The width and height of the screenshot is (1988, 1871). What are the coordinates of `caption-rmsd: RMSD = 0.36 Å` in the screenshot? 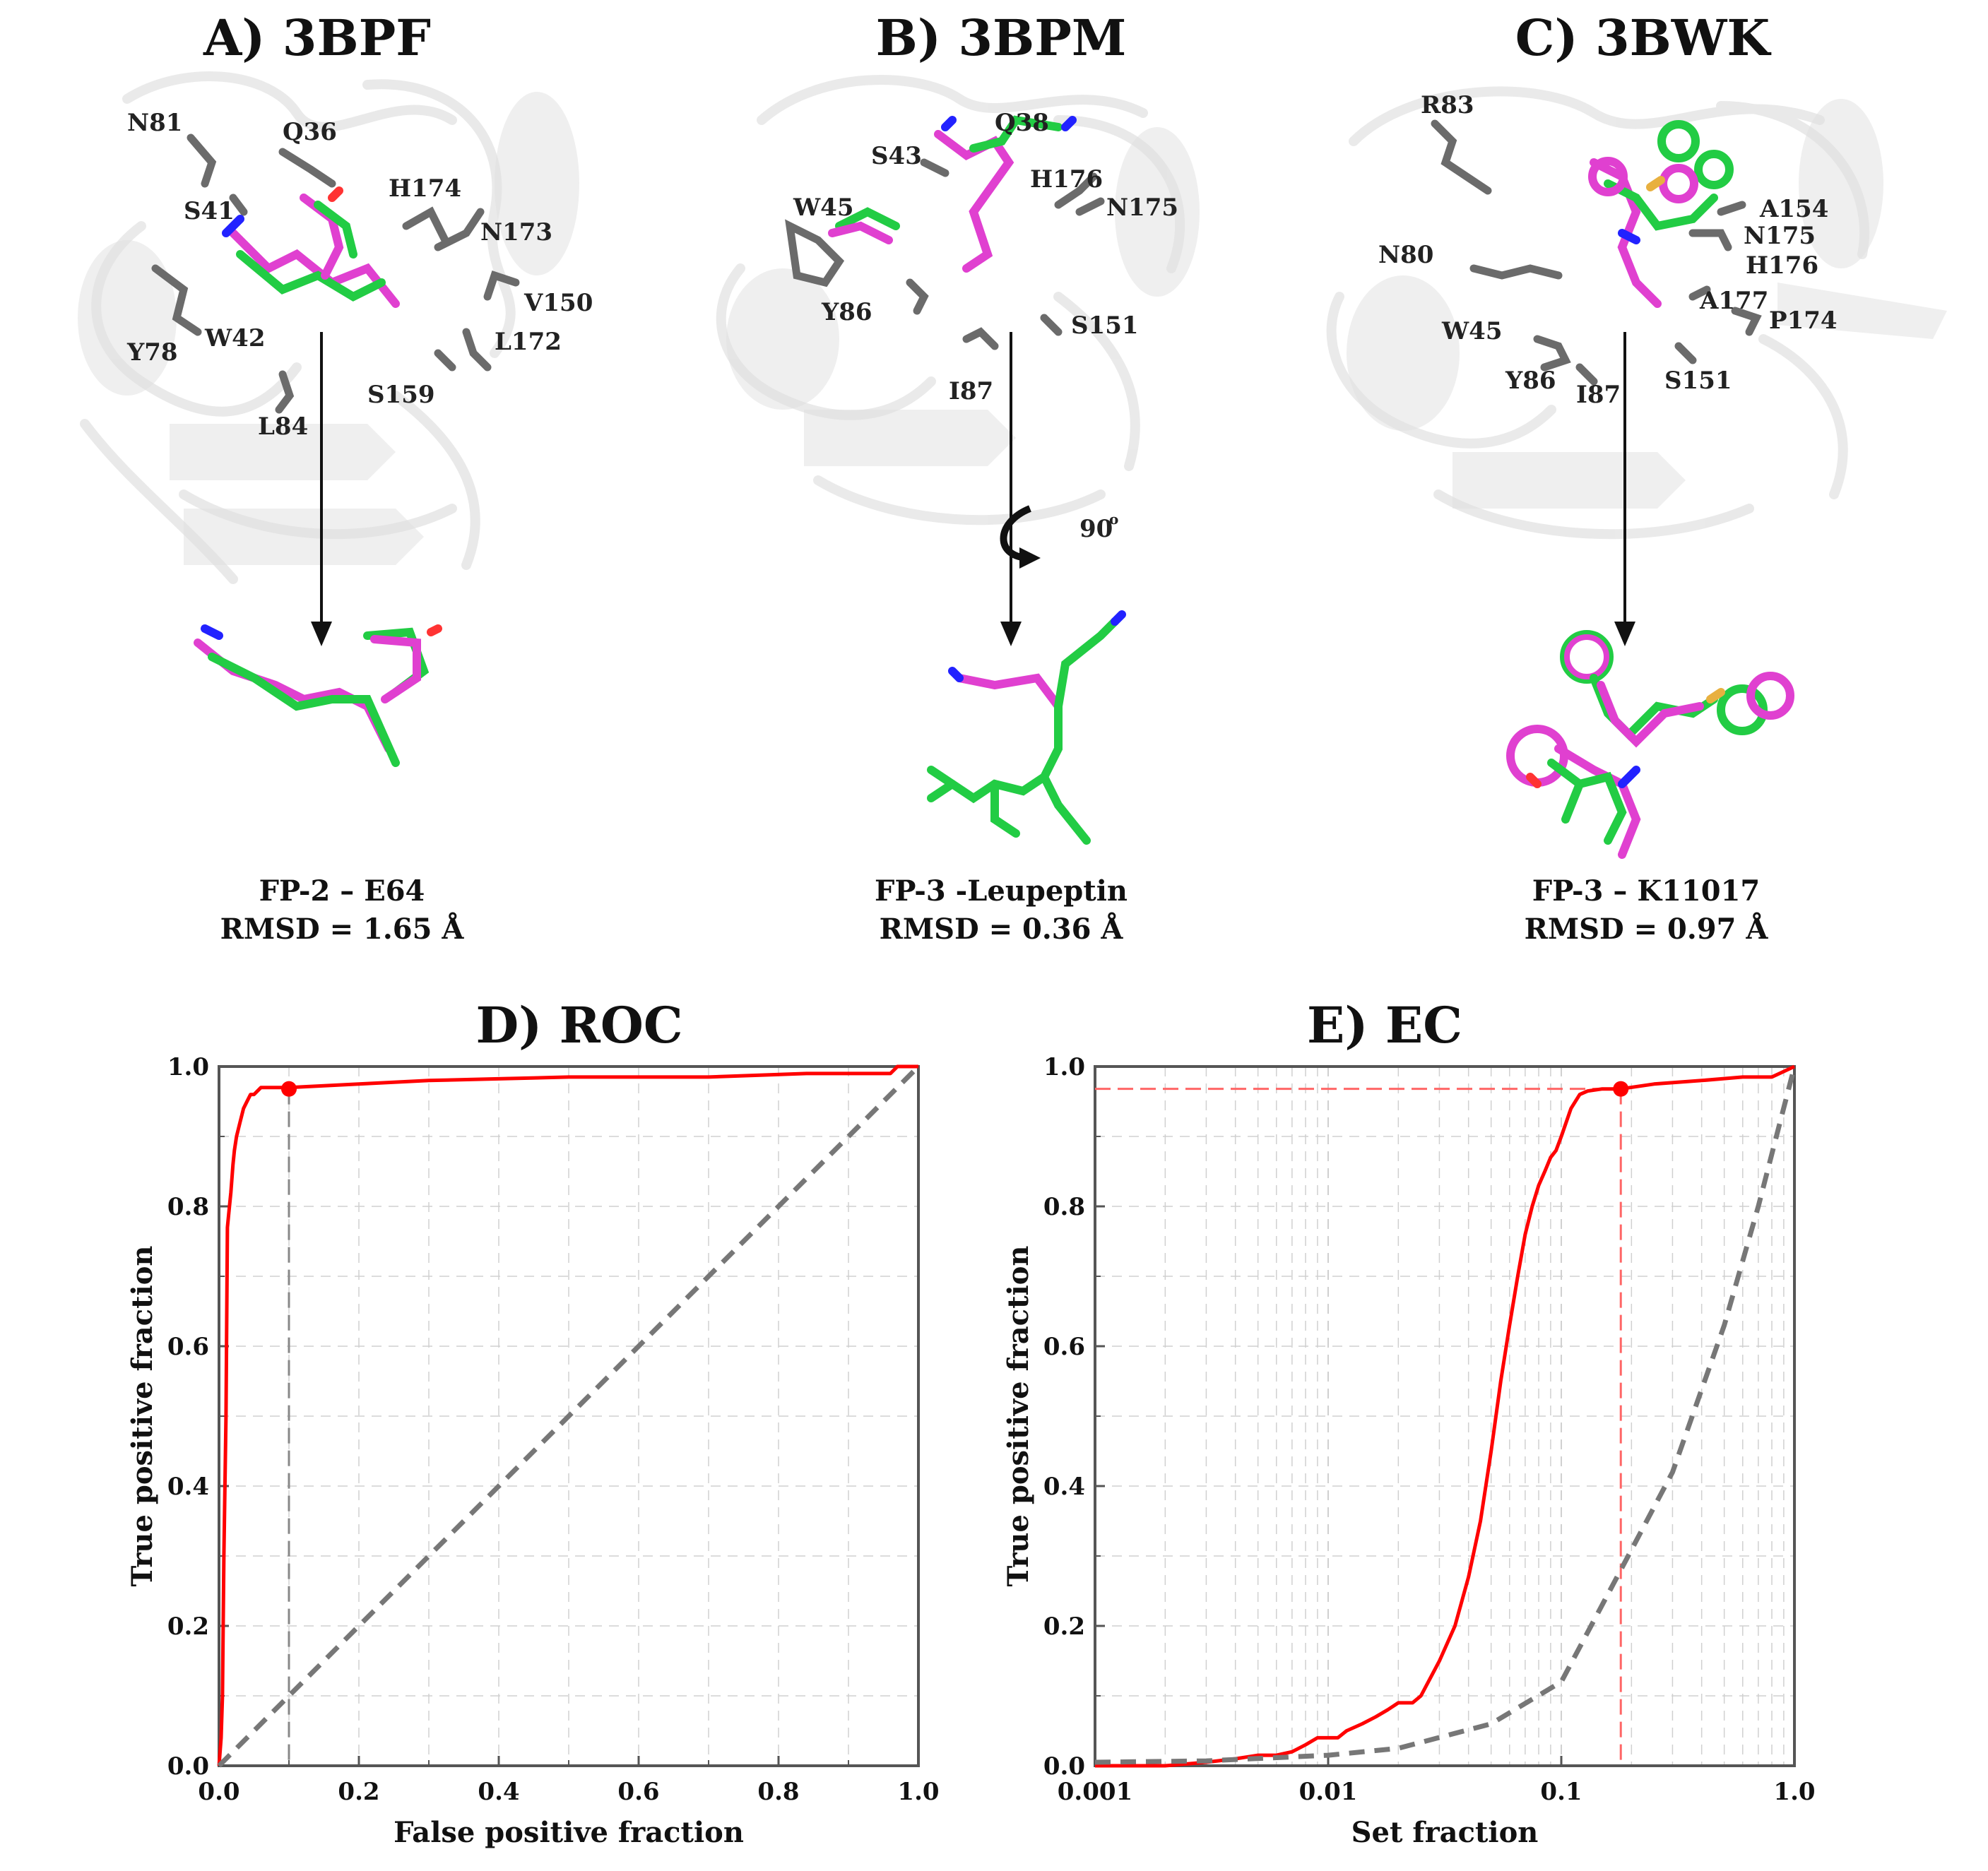 It's located at (1001, 930).